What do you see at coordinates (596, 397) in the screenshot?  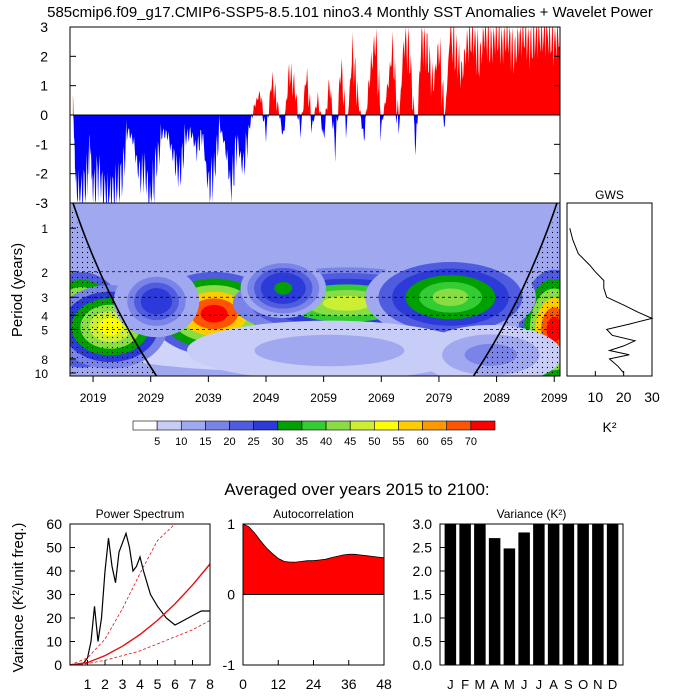 I see `gws-xtick-label: 10` at bounding box center [596, 397].